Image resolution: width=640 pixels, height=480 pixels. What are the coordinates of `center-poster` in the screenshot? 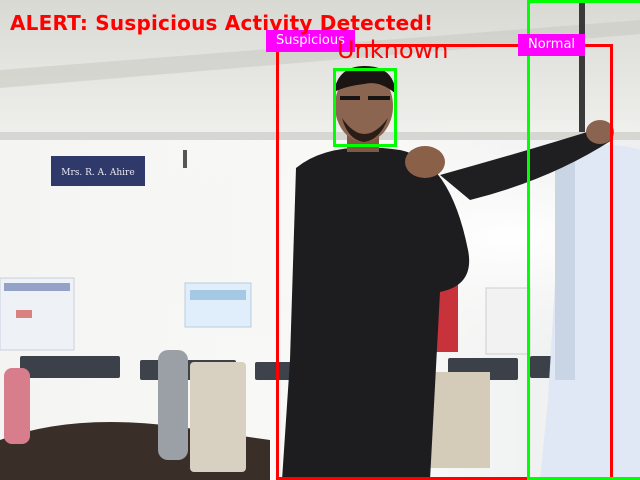 It's located at (218, 305).